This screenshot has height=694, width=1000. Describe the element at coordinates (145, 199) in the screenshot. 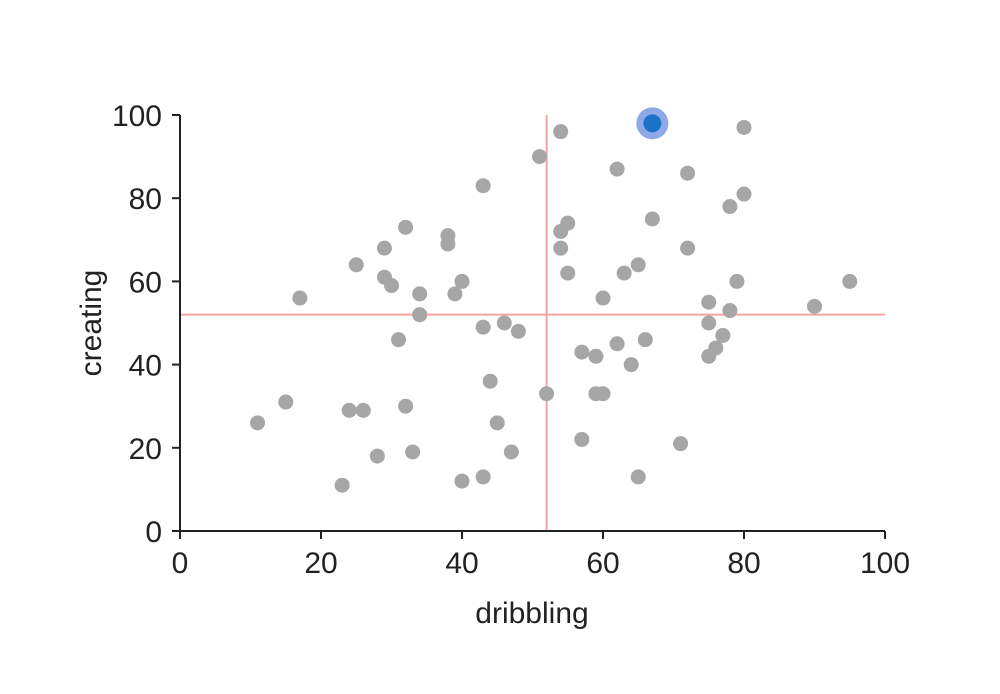

I see `y-tick-label: 80` at that location.